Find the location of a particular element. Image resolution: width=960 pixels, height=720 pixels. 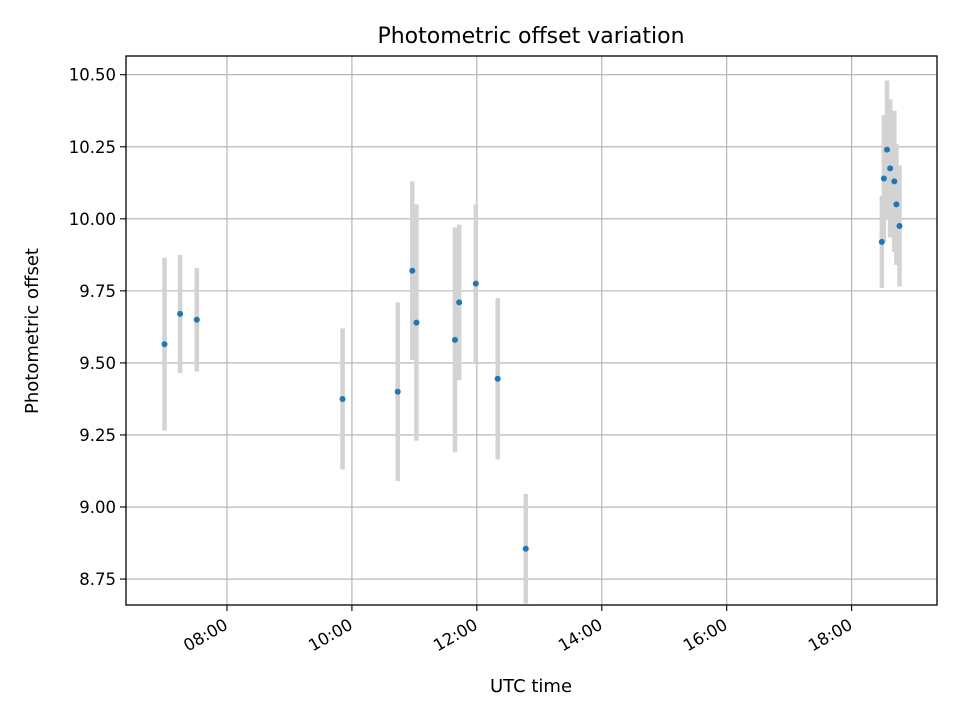

x-tick-label: 14:00 is located at coordinates (580, 635).